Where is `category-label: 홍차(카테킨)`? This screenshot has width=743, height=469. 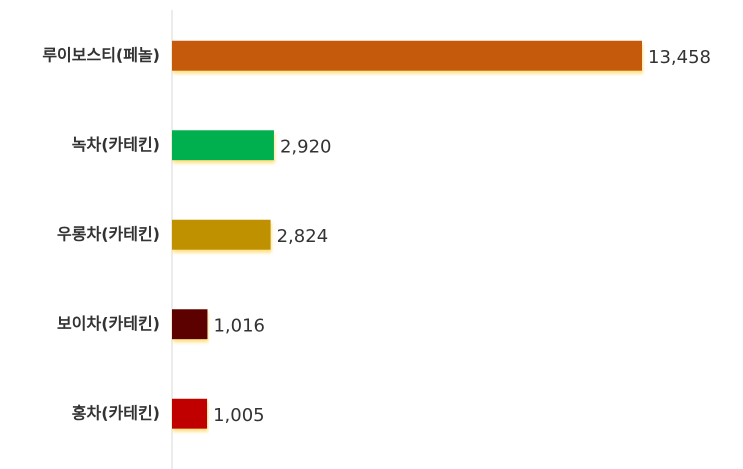 category-label: 홍차(카테킨) is located at coordinates (116, 412).